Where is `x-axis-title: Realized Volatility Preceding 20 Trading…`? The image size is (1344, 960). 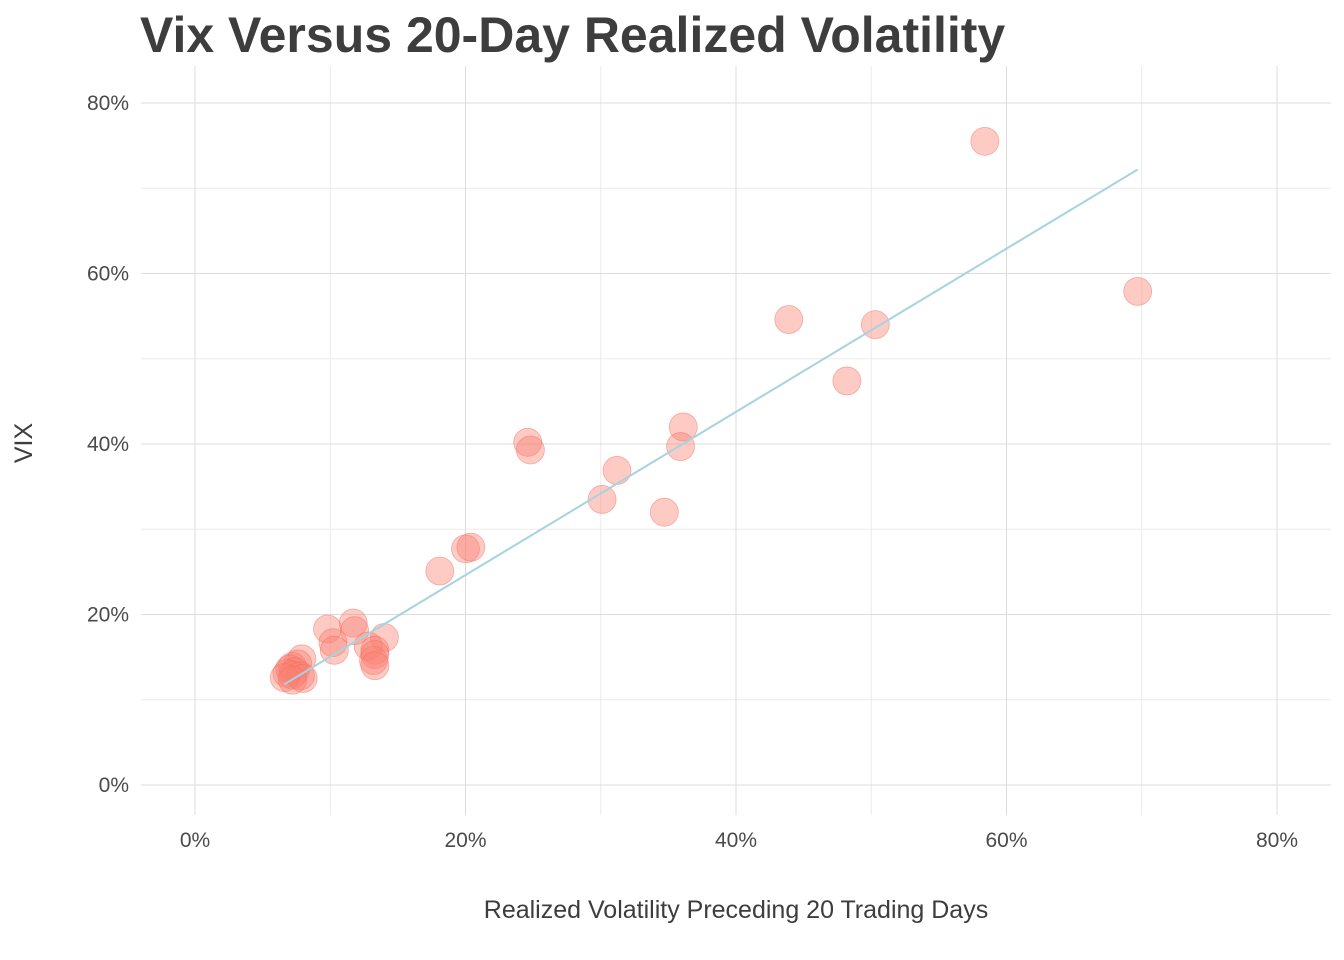 x-axis-title: Realized Volatility Preceding 20 Trading… is located at coordinates (736, 910).